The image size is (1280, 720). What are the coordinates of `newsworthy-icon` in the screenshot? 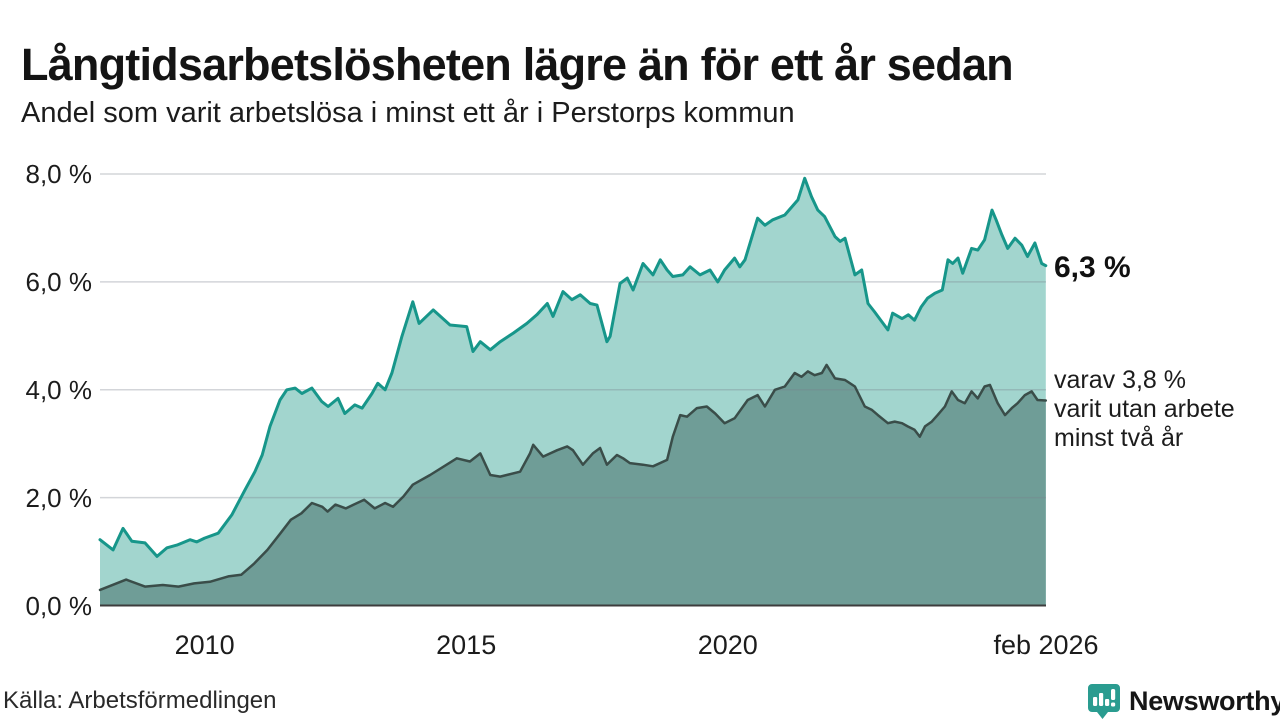 It's located at (1104, 701).